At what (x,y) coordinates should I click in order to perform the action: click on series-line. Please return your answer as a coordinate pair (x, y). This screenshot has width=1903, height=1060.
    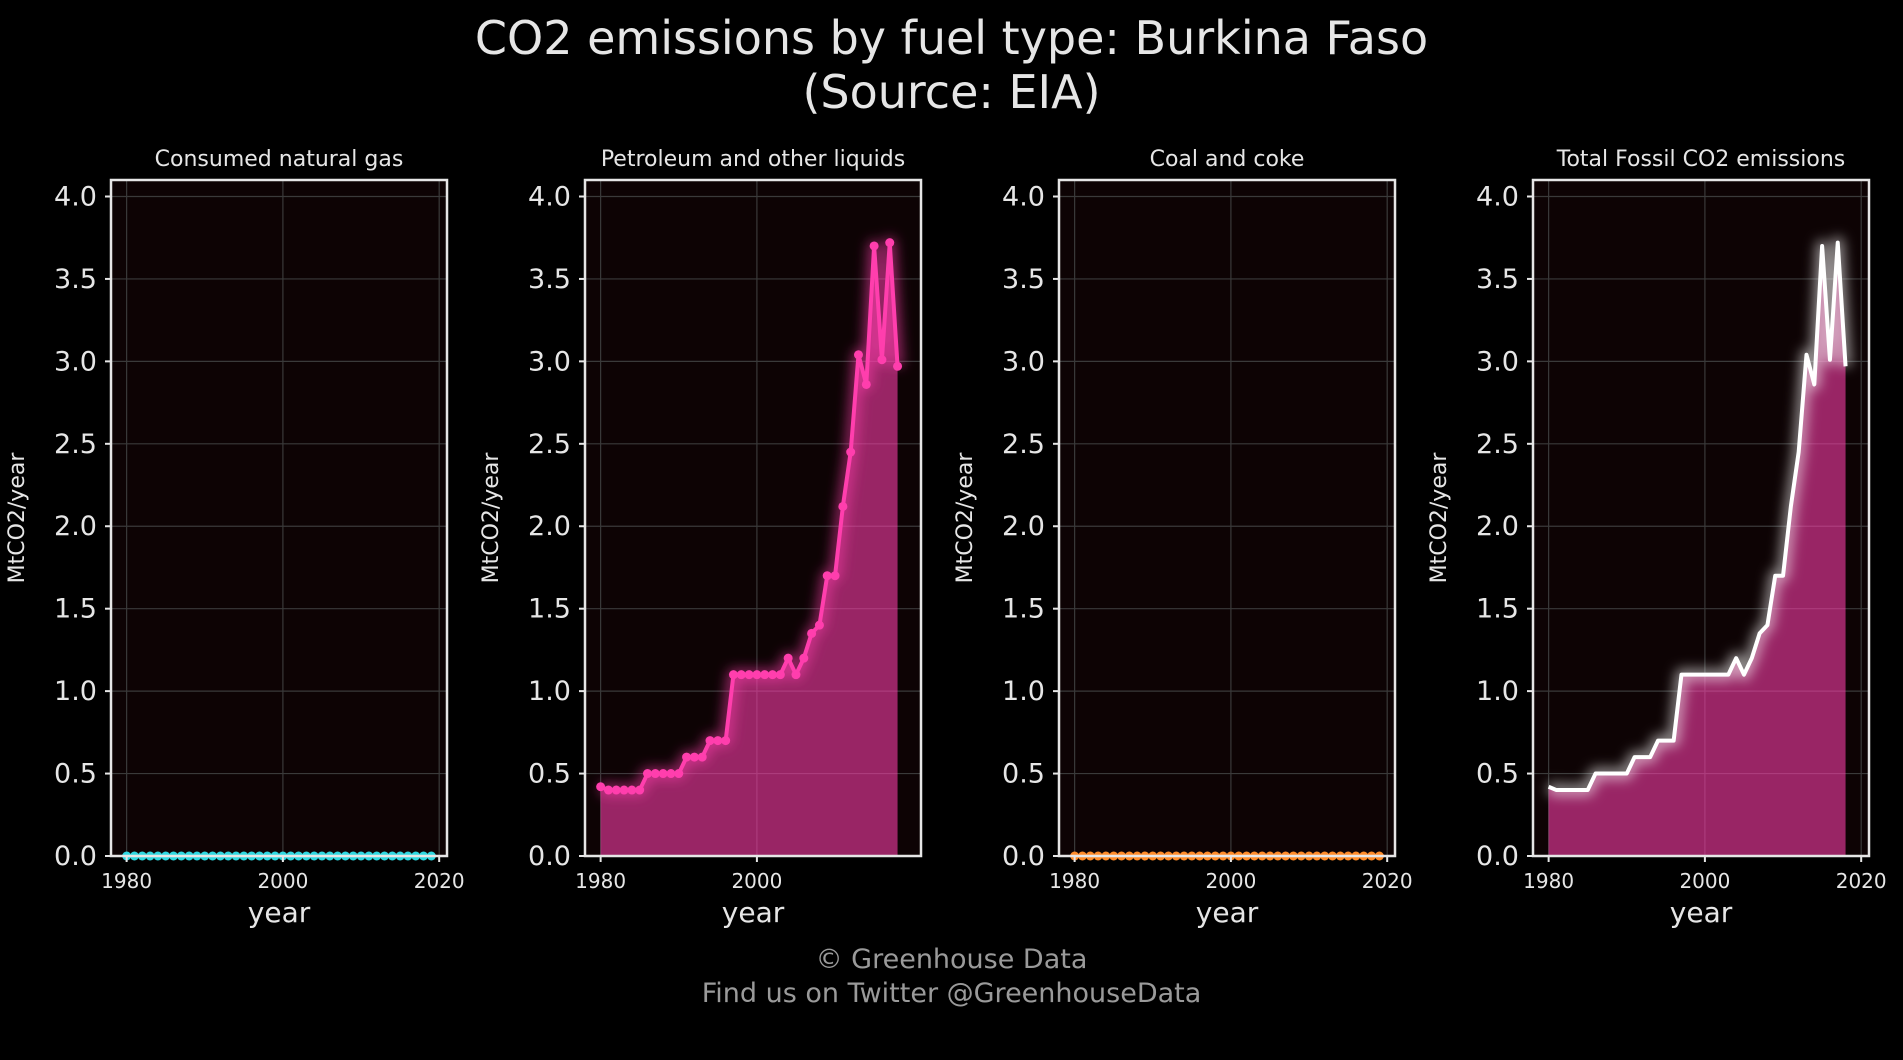
    Looking at the image, I should click on (1697, 516).